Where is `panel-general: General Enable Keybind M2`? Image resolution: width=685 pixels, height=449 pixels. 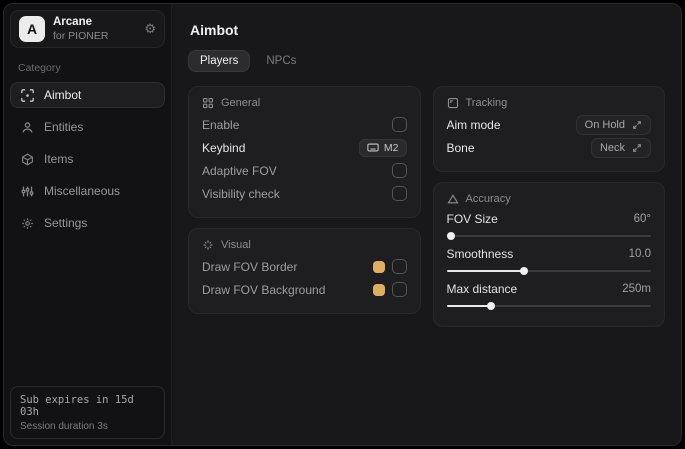 panel-general: General Enable Keybind M2 is located at coordinates (304, 152).